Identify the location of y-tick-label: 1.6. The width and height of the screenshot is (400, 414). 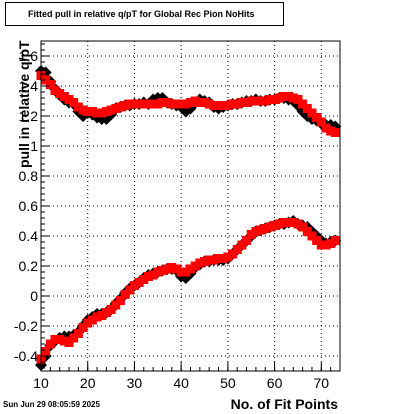
(29, 56).